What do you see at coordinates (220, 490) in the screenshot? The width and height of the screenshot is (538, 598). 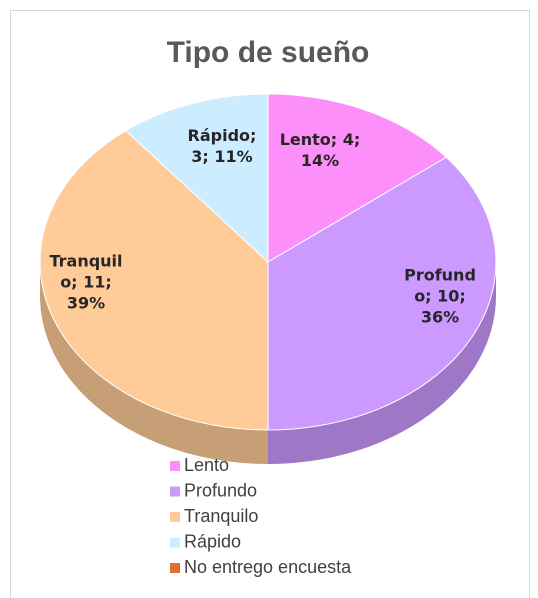 I see `legend-label: Profundo` at bounding box center [220, 490].